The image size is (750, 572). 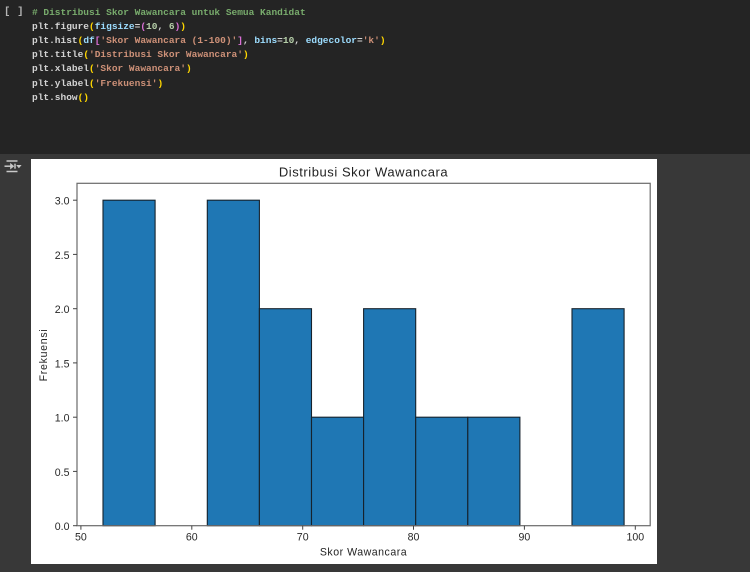 I want to click on svg-text: 1.0, so click(x=62, y=419).